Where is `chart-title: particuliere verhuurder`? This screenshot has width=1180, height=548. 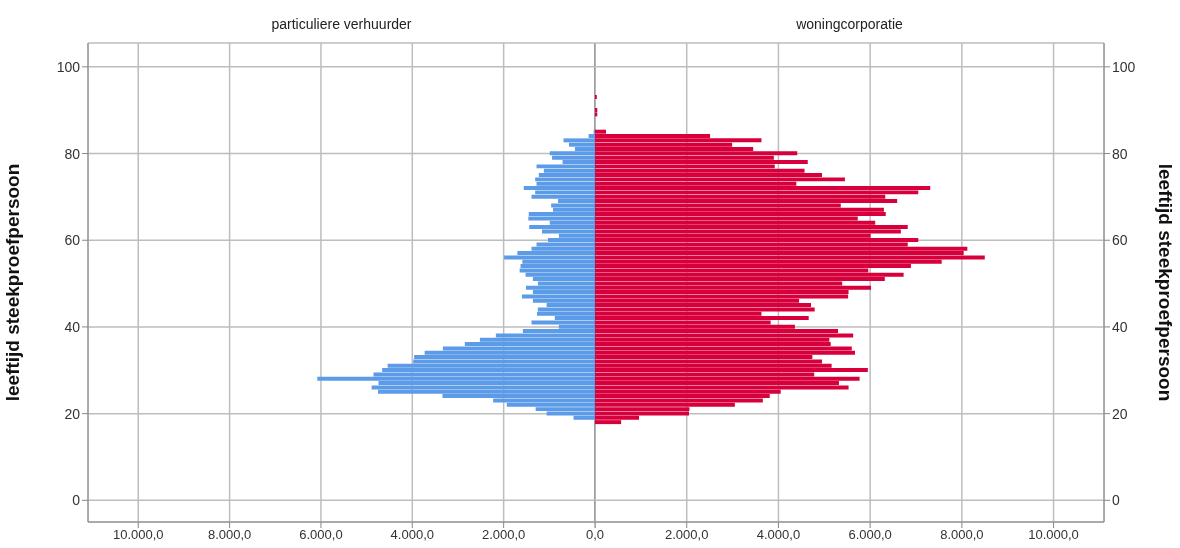 chart-title: particuliere verhuurder is located at coordinates (341, 24).